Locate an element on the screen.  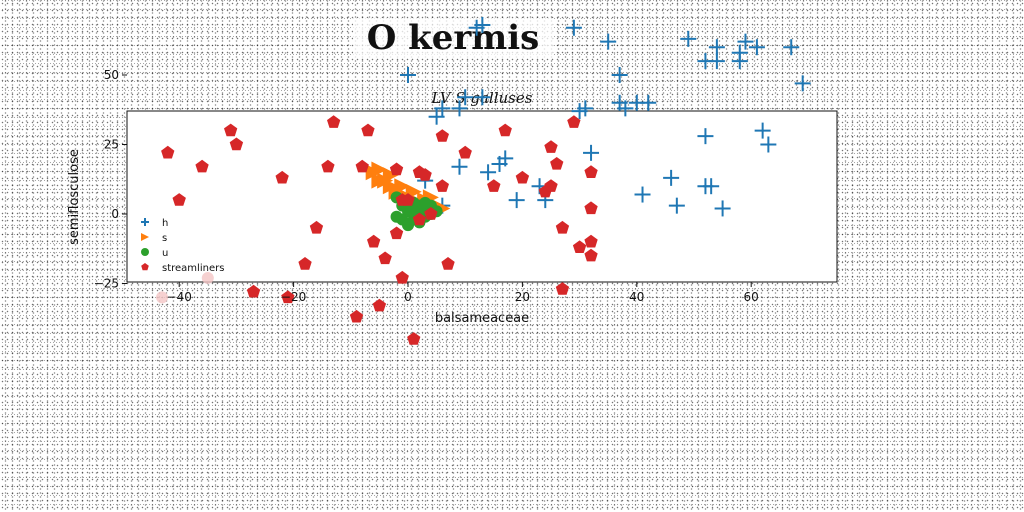
figure-suptitle: O kermis is located at coordinates (453, 38).